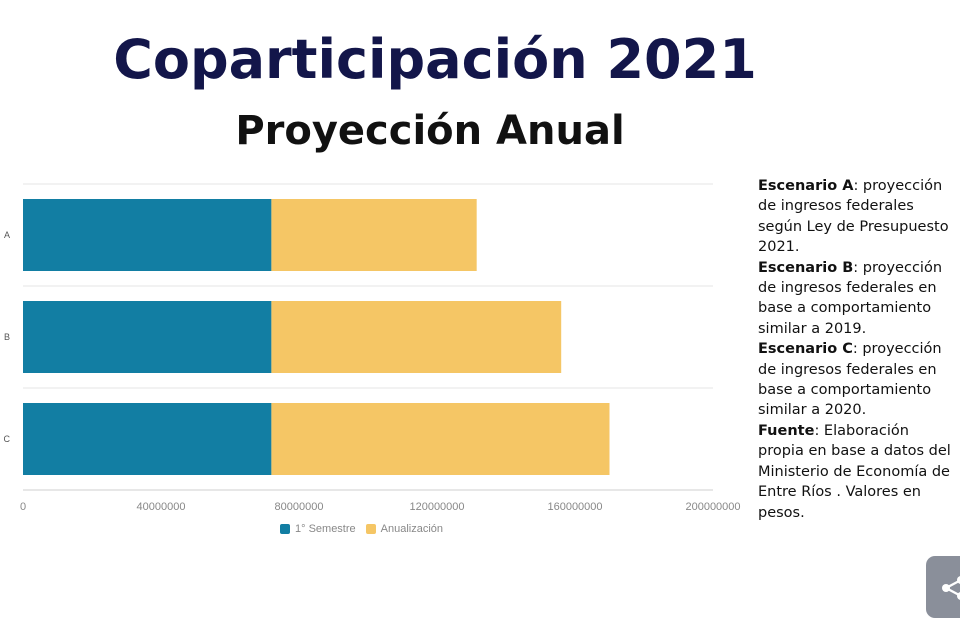  Describe the element at coordinates (786, 430) in the screenshot. I see `note-label: Fuente` at that location.